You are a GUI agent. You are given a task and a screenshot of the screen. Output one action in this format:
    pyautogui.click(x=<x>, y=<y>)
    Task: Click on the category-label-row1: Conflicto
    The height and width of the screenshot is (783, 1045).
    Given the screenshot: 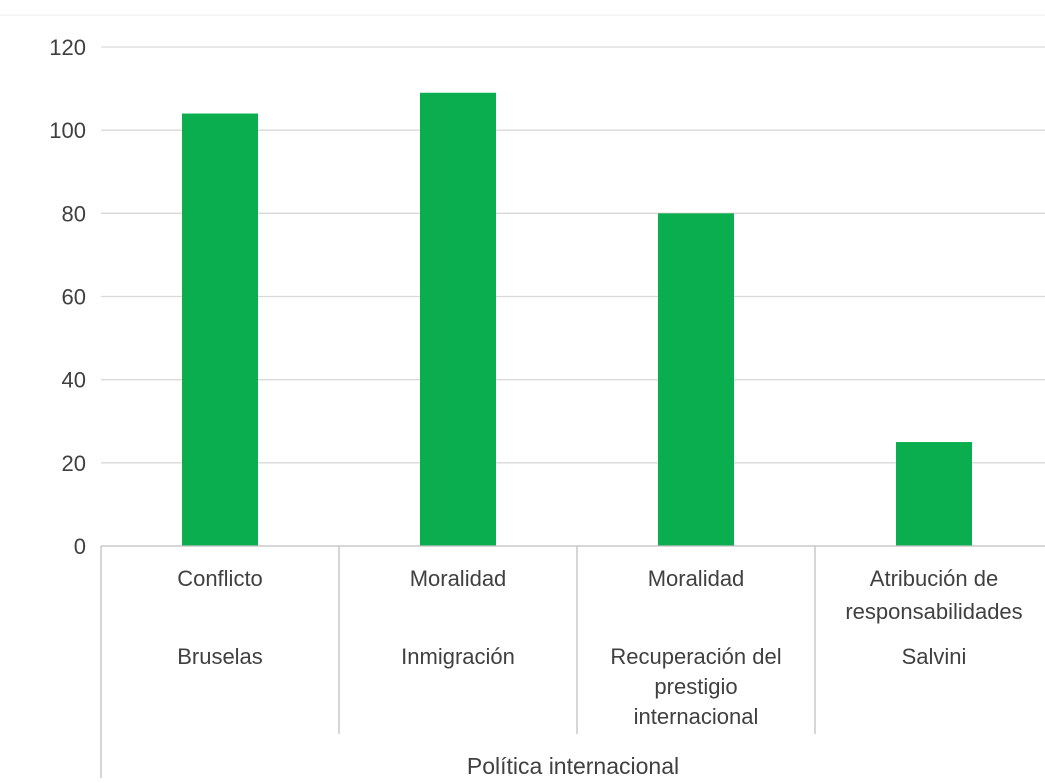 What is the action you would take?
    pyautogui.click(x=220, y=578)
    